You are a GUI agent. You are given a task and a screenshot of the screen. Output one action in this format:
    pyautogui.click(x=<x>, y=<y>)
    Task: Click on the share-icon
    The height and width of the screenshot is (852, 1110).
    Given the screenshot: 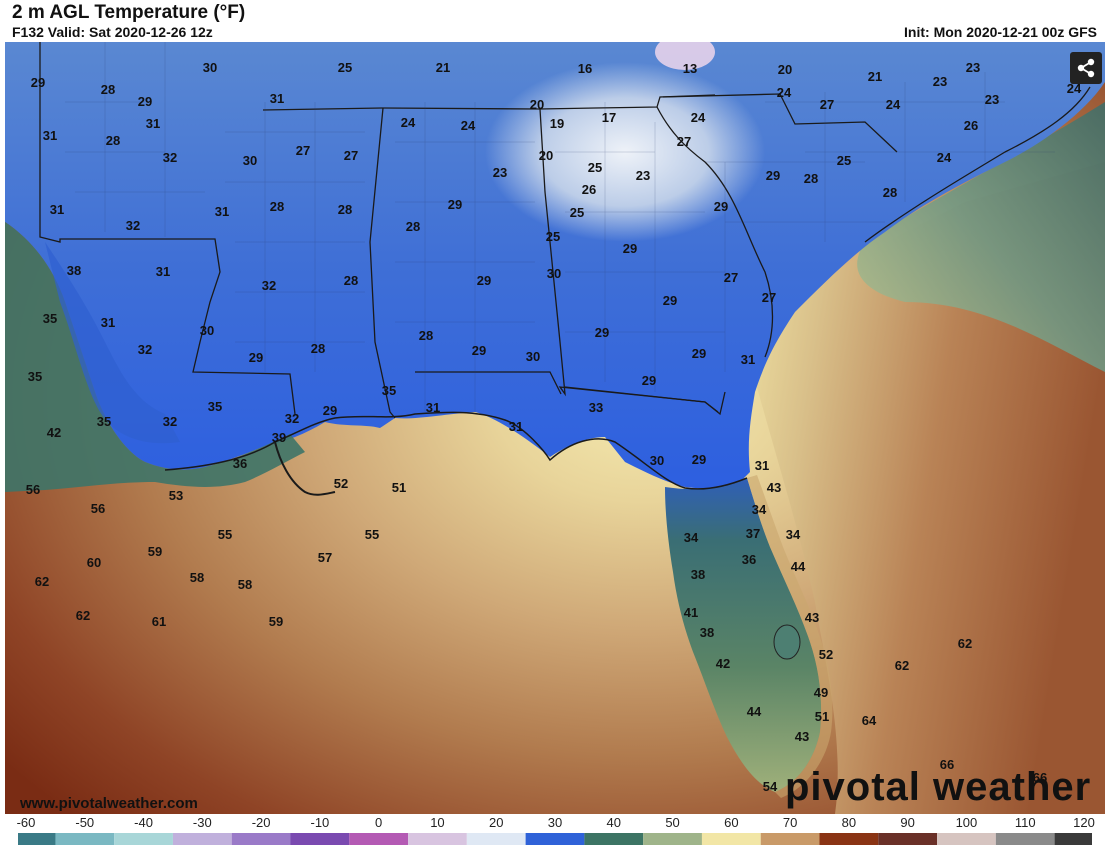 What is the action you would take?
    pyautogui.click(x=1086, y=68)
    